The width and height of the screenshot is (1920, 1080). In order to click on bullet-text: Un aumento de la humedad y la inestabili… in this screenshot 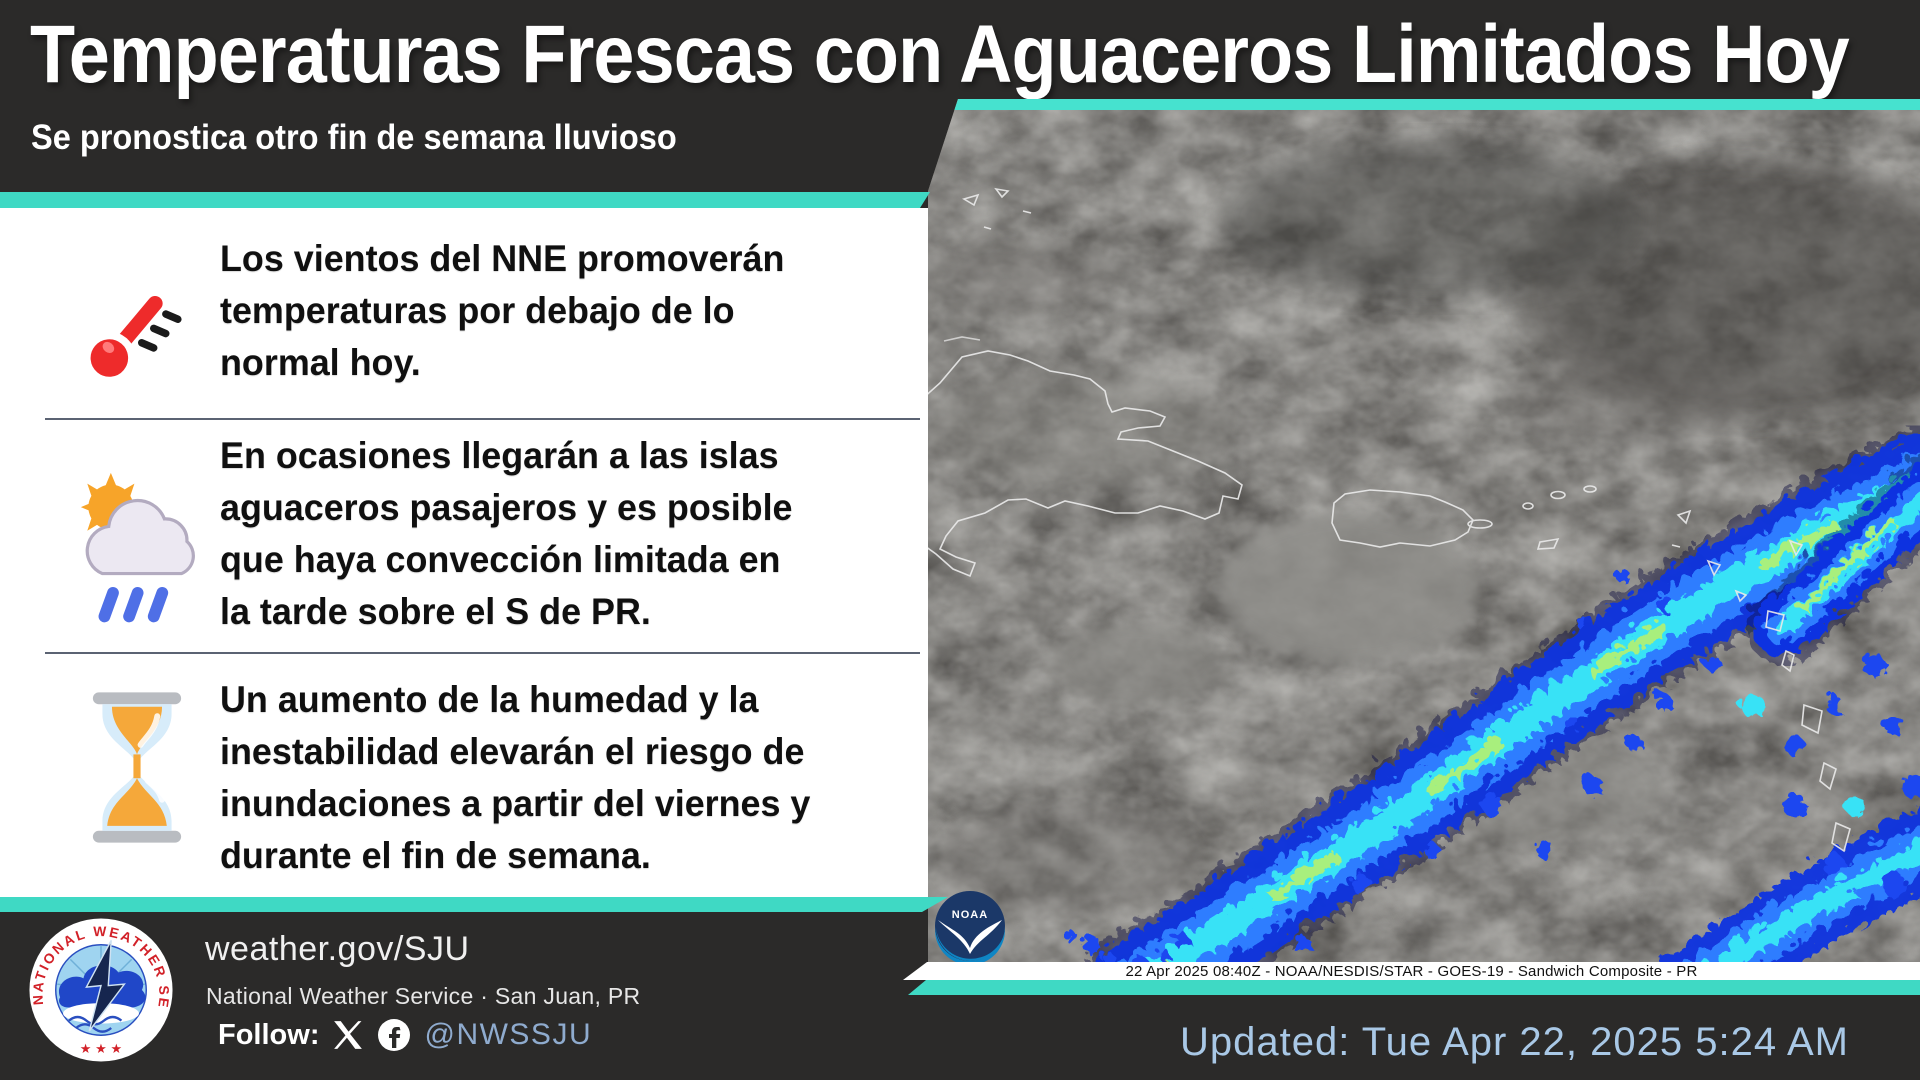, I will do `click(515, 777)`.